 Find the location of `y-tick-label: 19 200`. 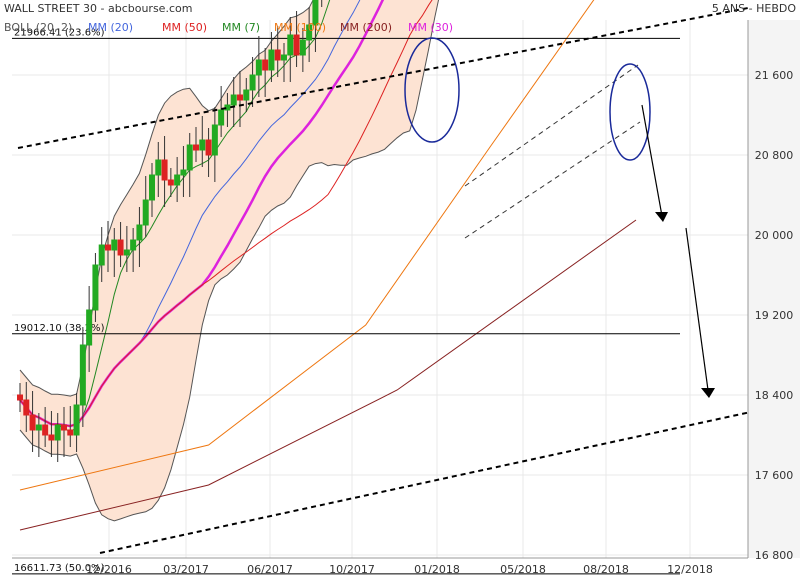

y-tick-label: 19 200 is located at coordinates (774, 315).